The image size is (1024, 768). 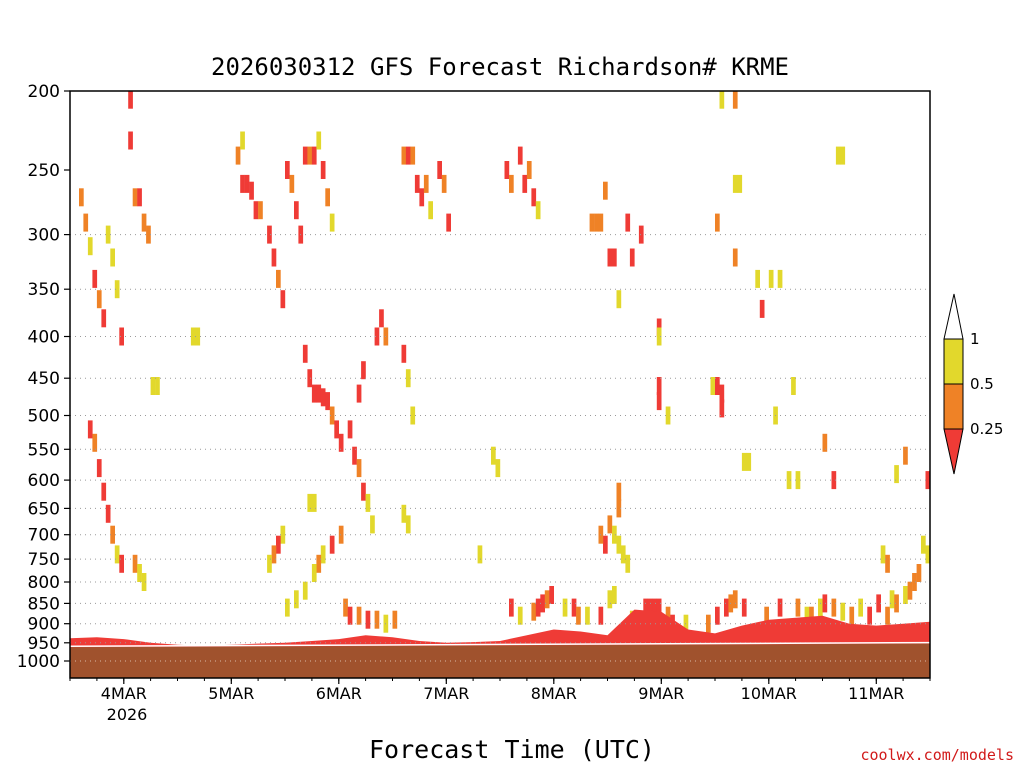 I want to click on y-tick-label: 750, so click(x=44, y=560).